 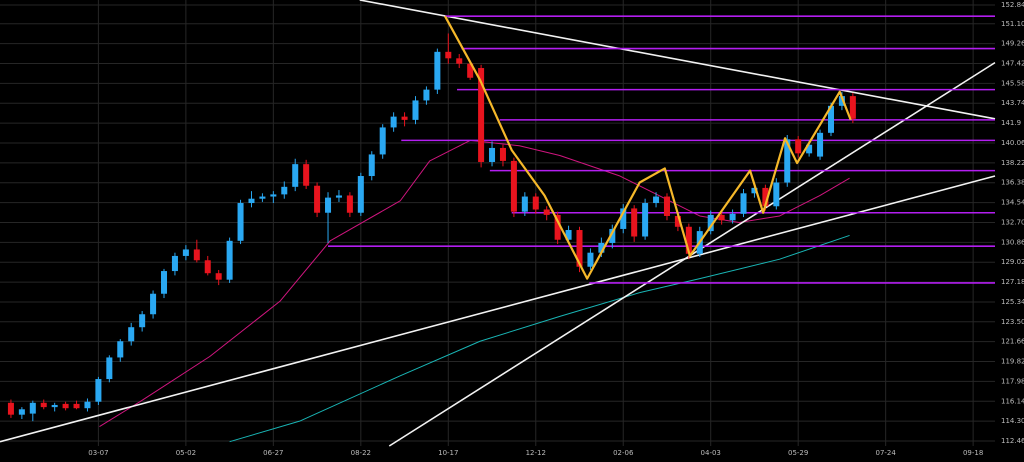 What do you see at coordinates (1012, 44) in the screenshot?
I see `y-tick-label: 149.26` at bounding box center [1012, 44].